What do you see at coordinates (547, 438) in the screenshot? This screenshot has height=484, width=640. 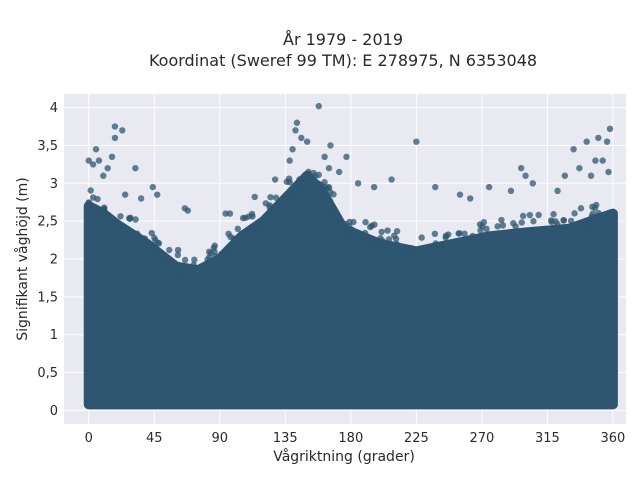 I see `x-tick-label: 315` at bounding box center [547, 438].